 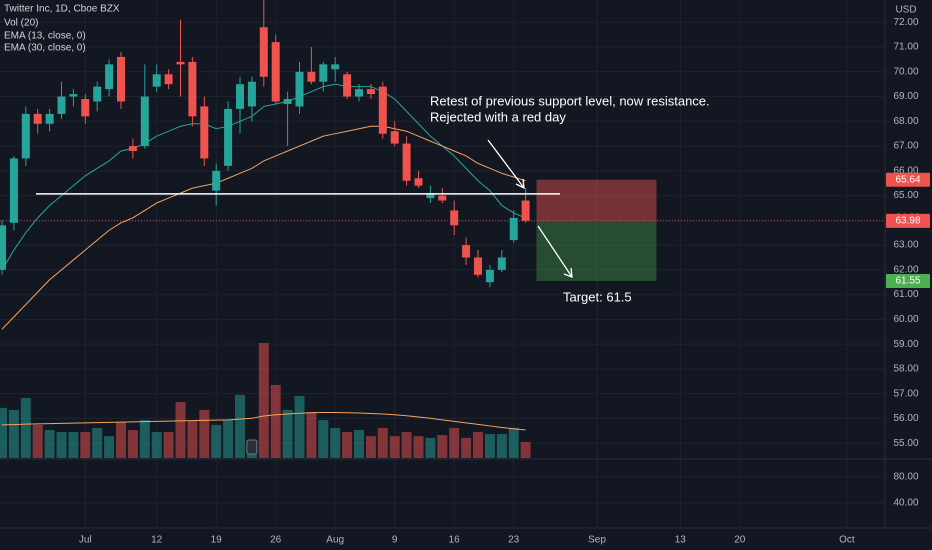 I want to click on x-tick-label: 20, so click(x=740, y=540).